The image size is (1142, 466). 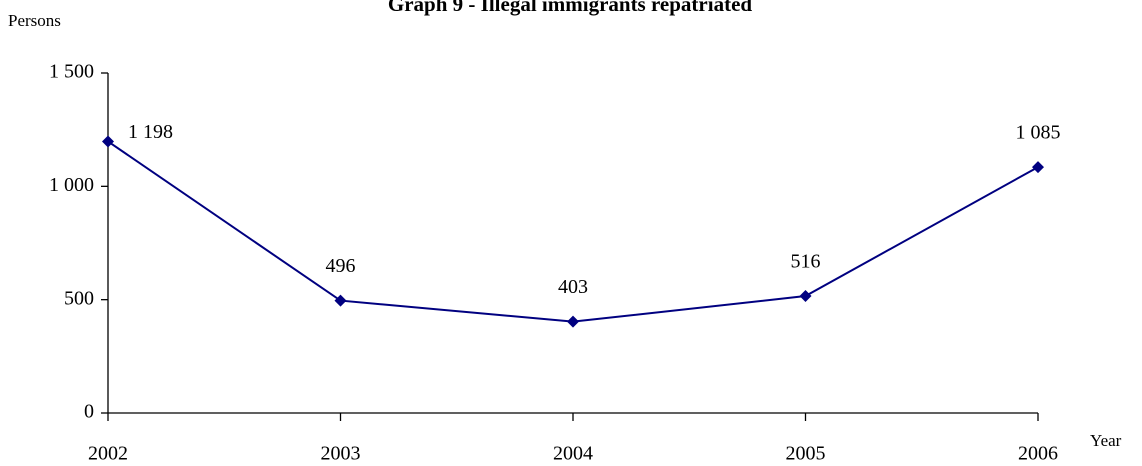 What do you see at coordinates (806, 454) in the screenshot?
I see `x-tick-label: 2005` at bounding box center [806, 454].